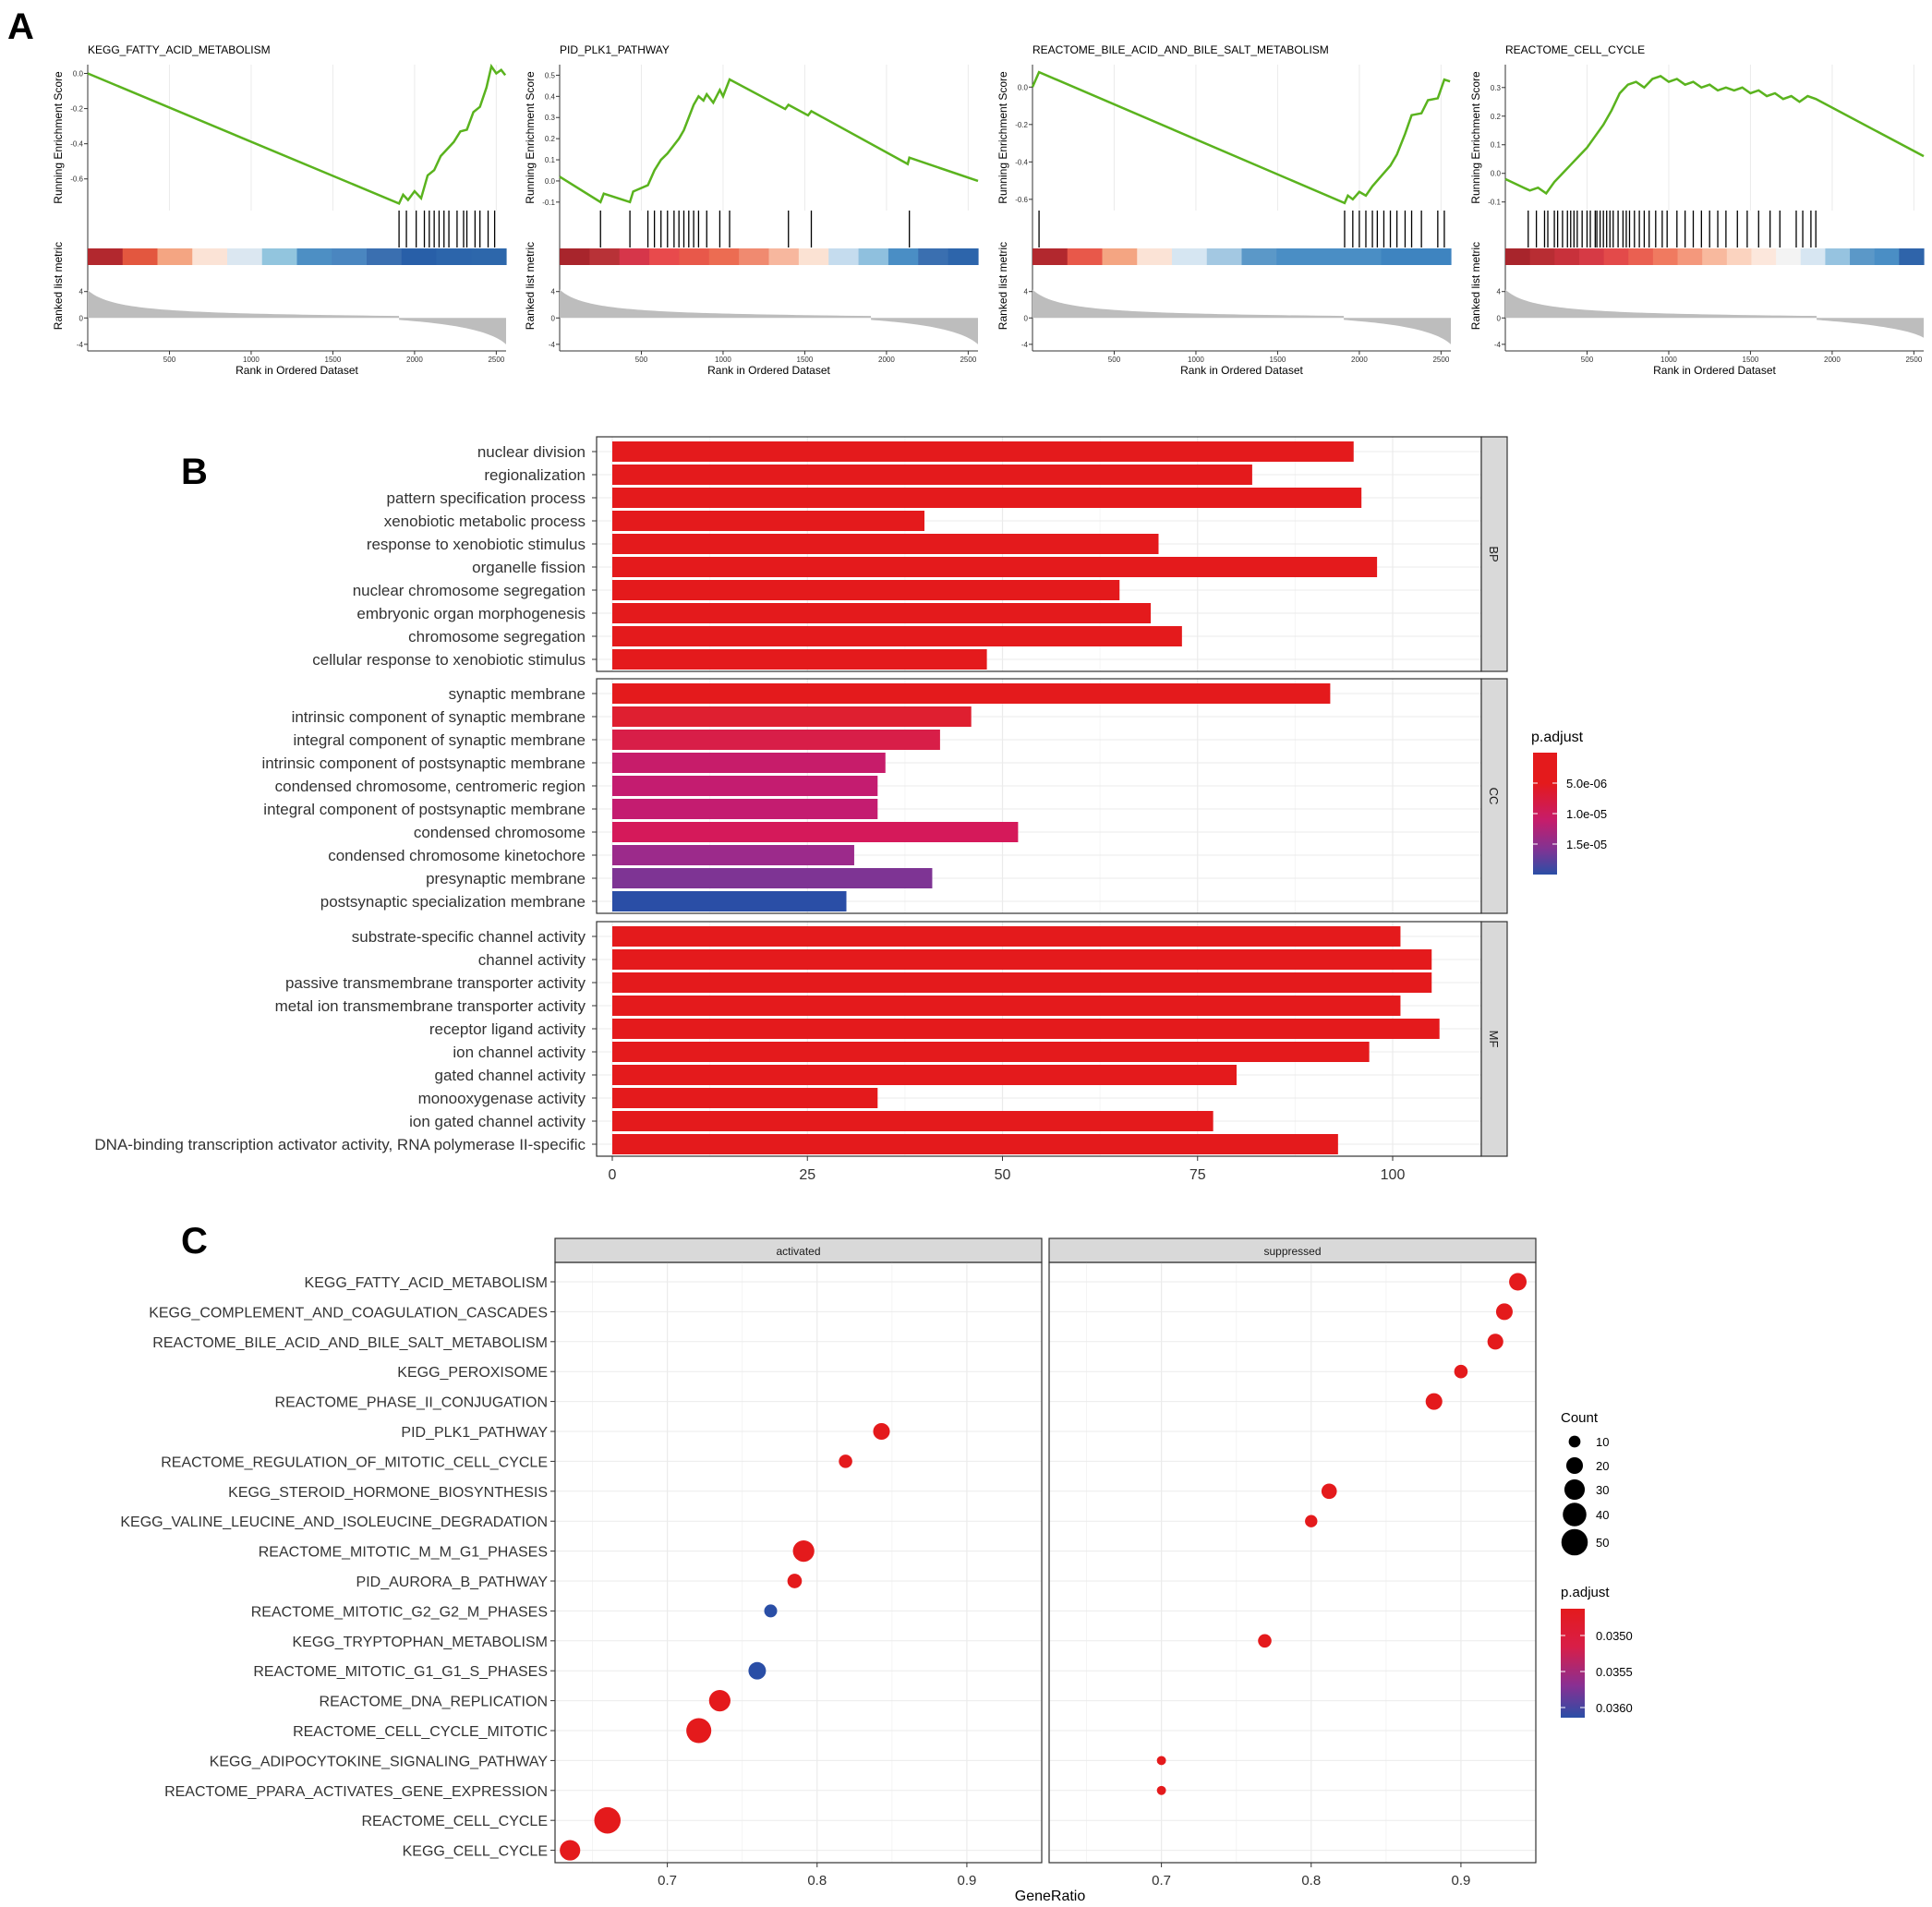 The image size is (1932, 1907). I want to click on es-ylabel: Running Enrichment Score, so click(530, 137).